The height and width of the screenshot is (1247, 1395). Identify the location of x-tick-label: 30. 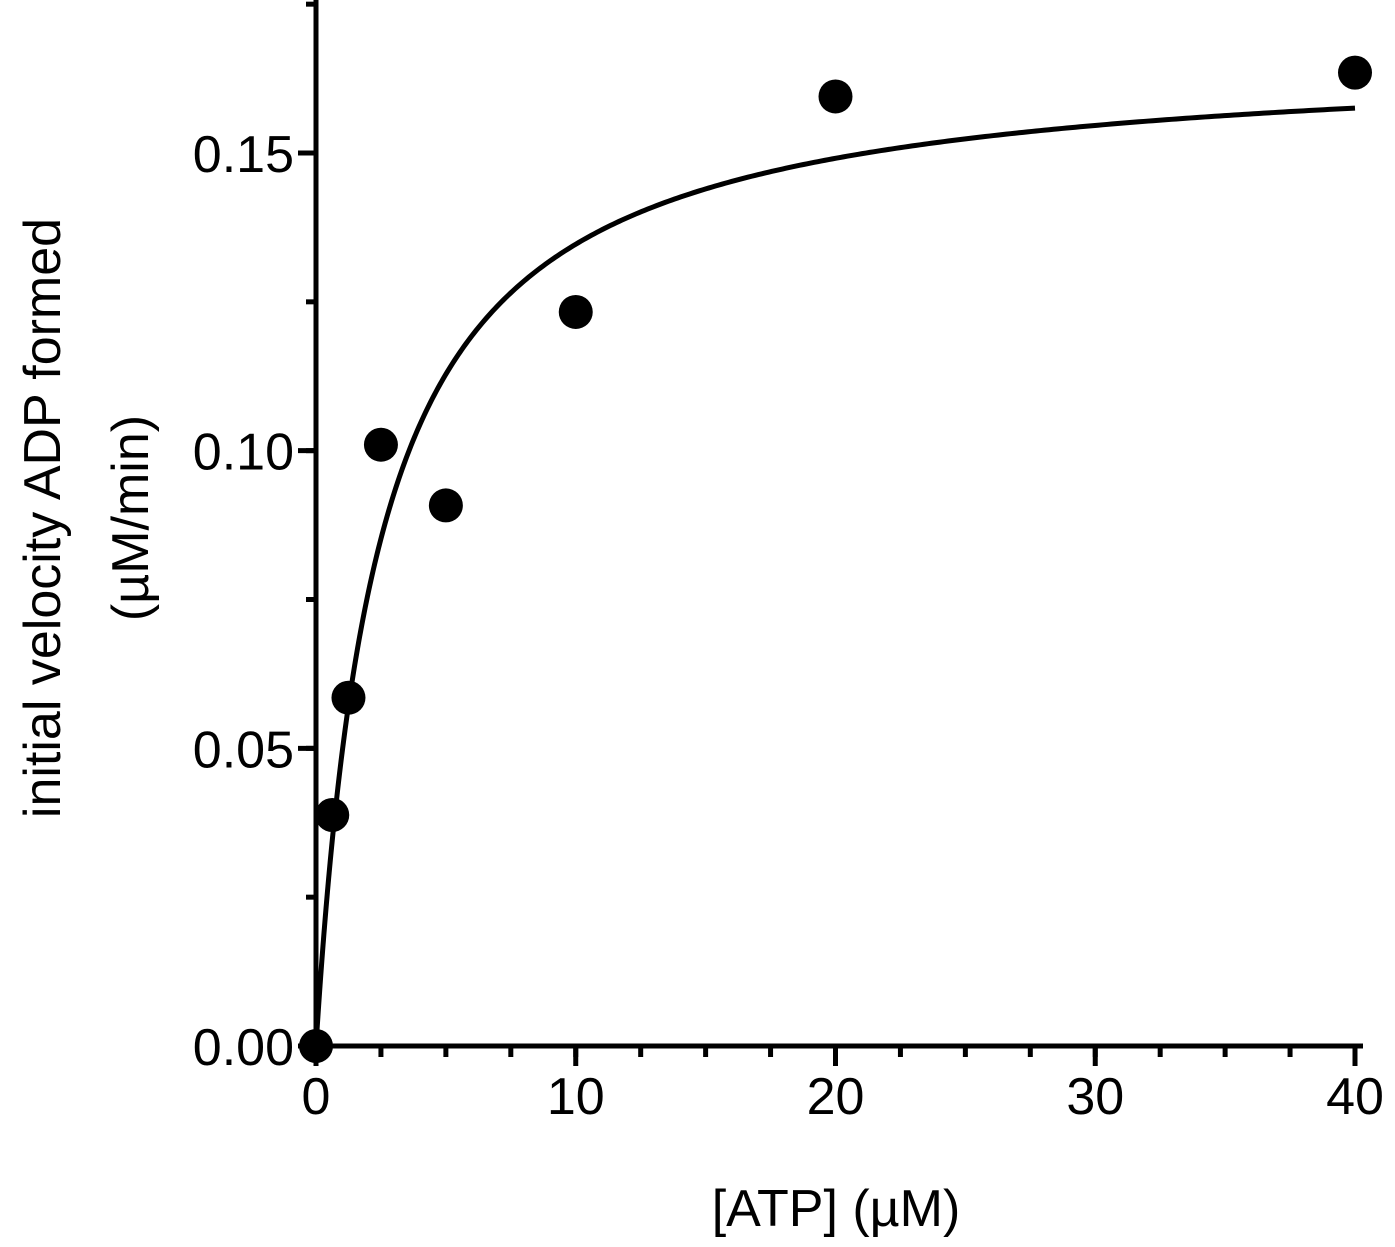
(1095, 1097).